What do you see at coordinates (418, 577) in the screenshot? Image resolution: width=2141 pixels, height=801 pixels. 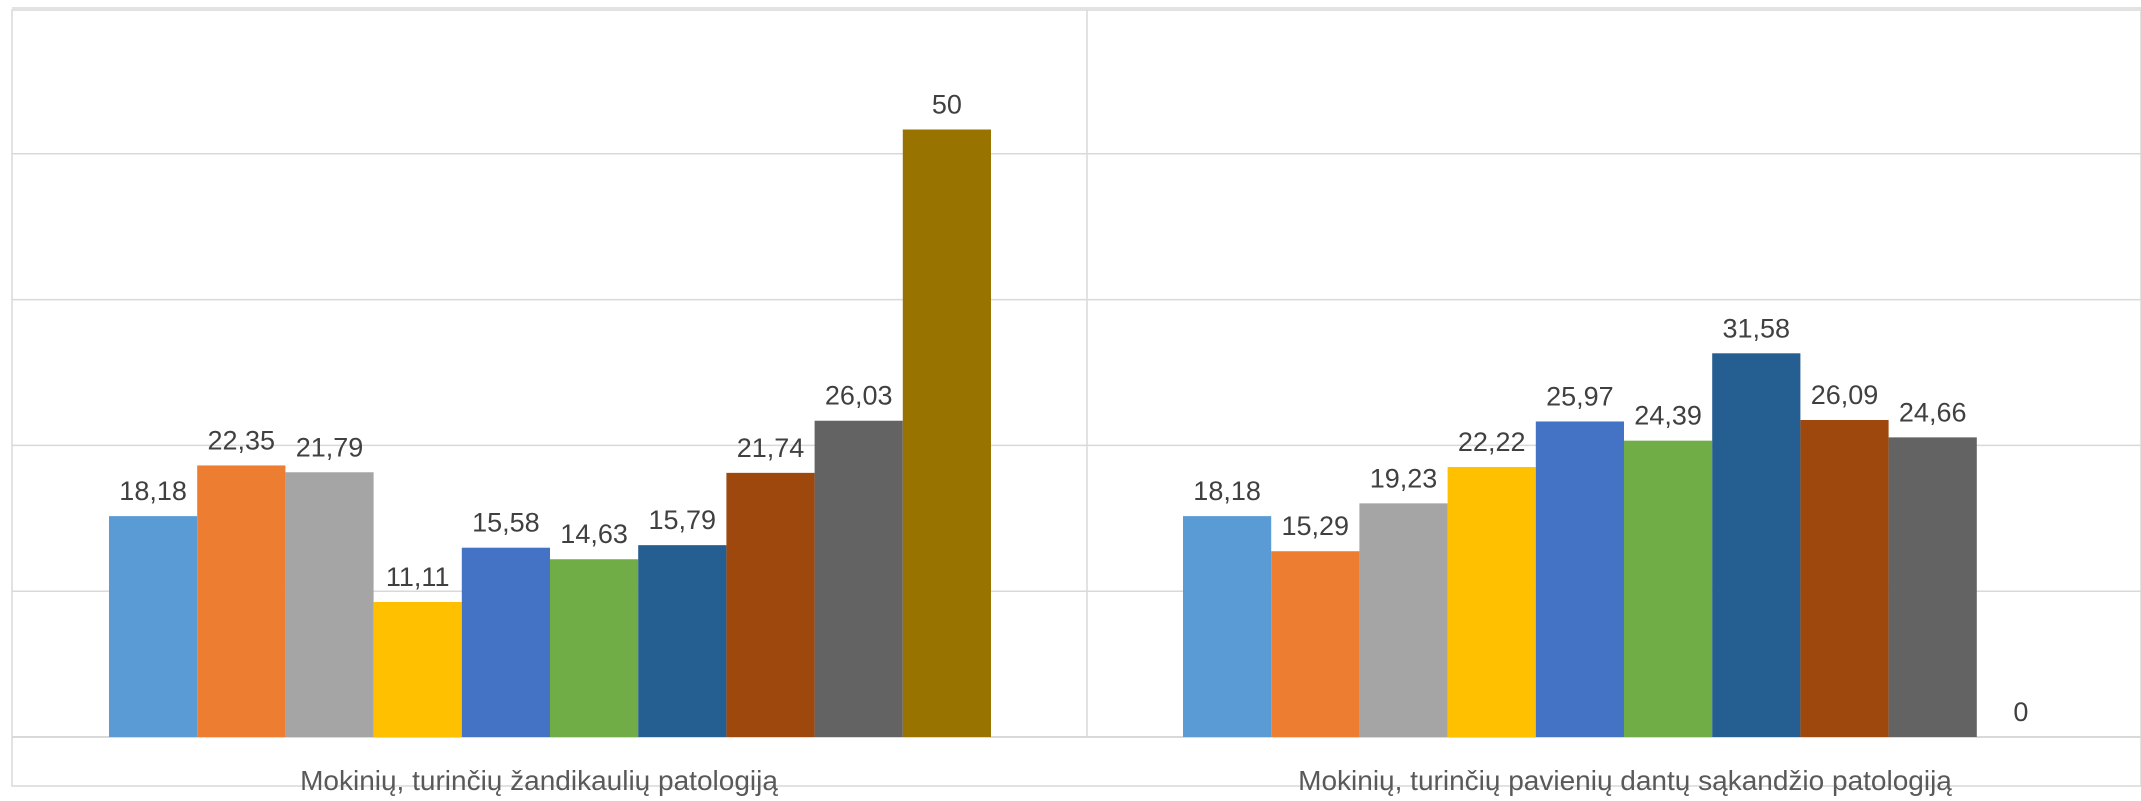 I see `data-label: 11,11` at bounding box center [418, 577].